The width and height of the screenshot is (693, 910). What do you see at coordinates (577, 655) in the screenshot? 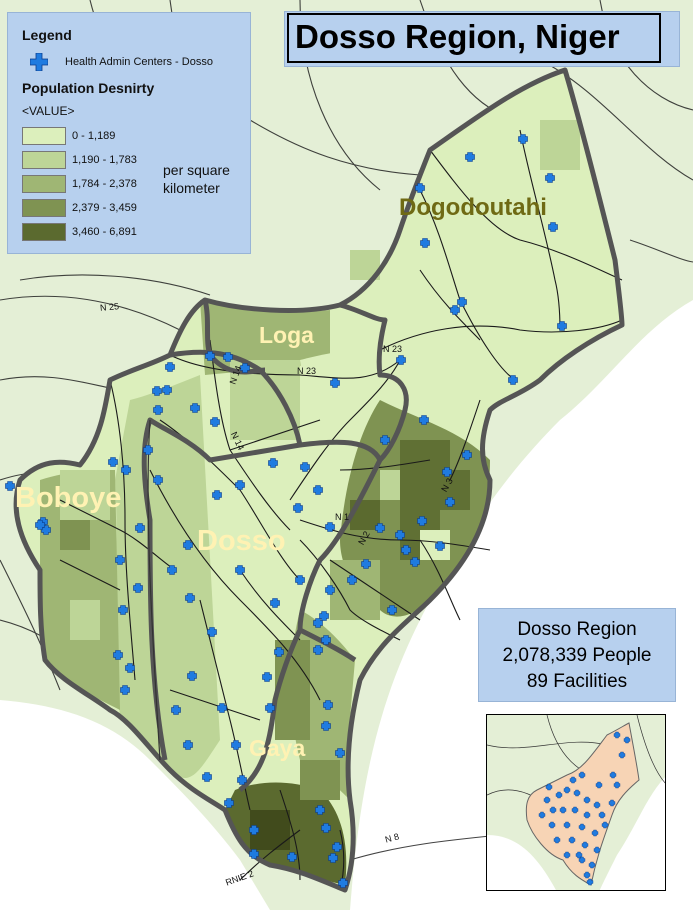
I see `stats-population: 2,078,339 People` at bounding box center [577, 655].